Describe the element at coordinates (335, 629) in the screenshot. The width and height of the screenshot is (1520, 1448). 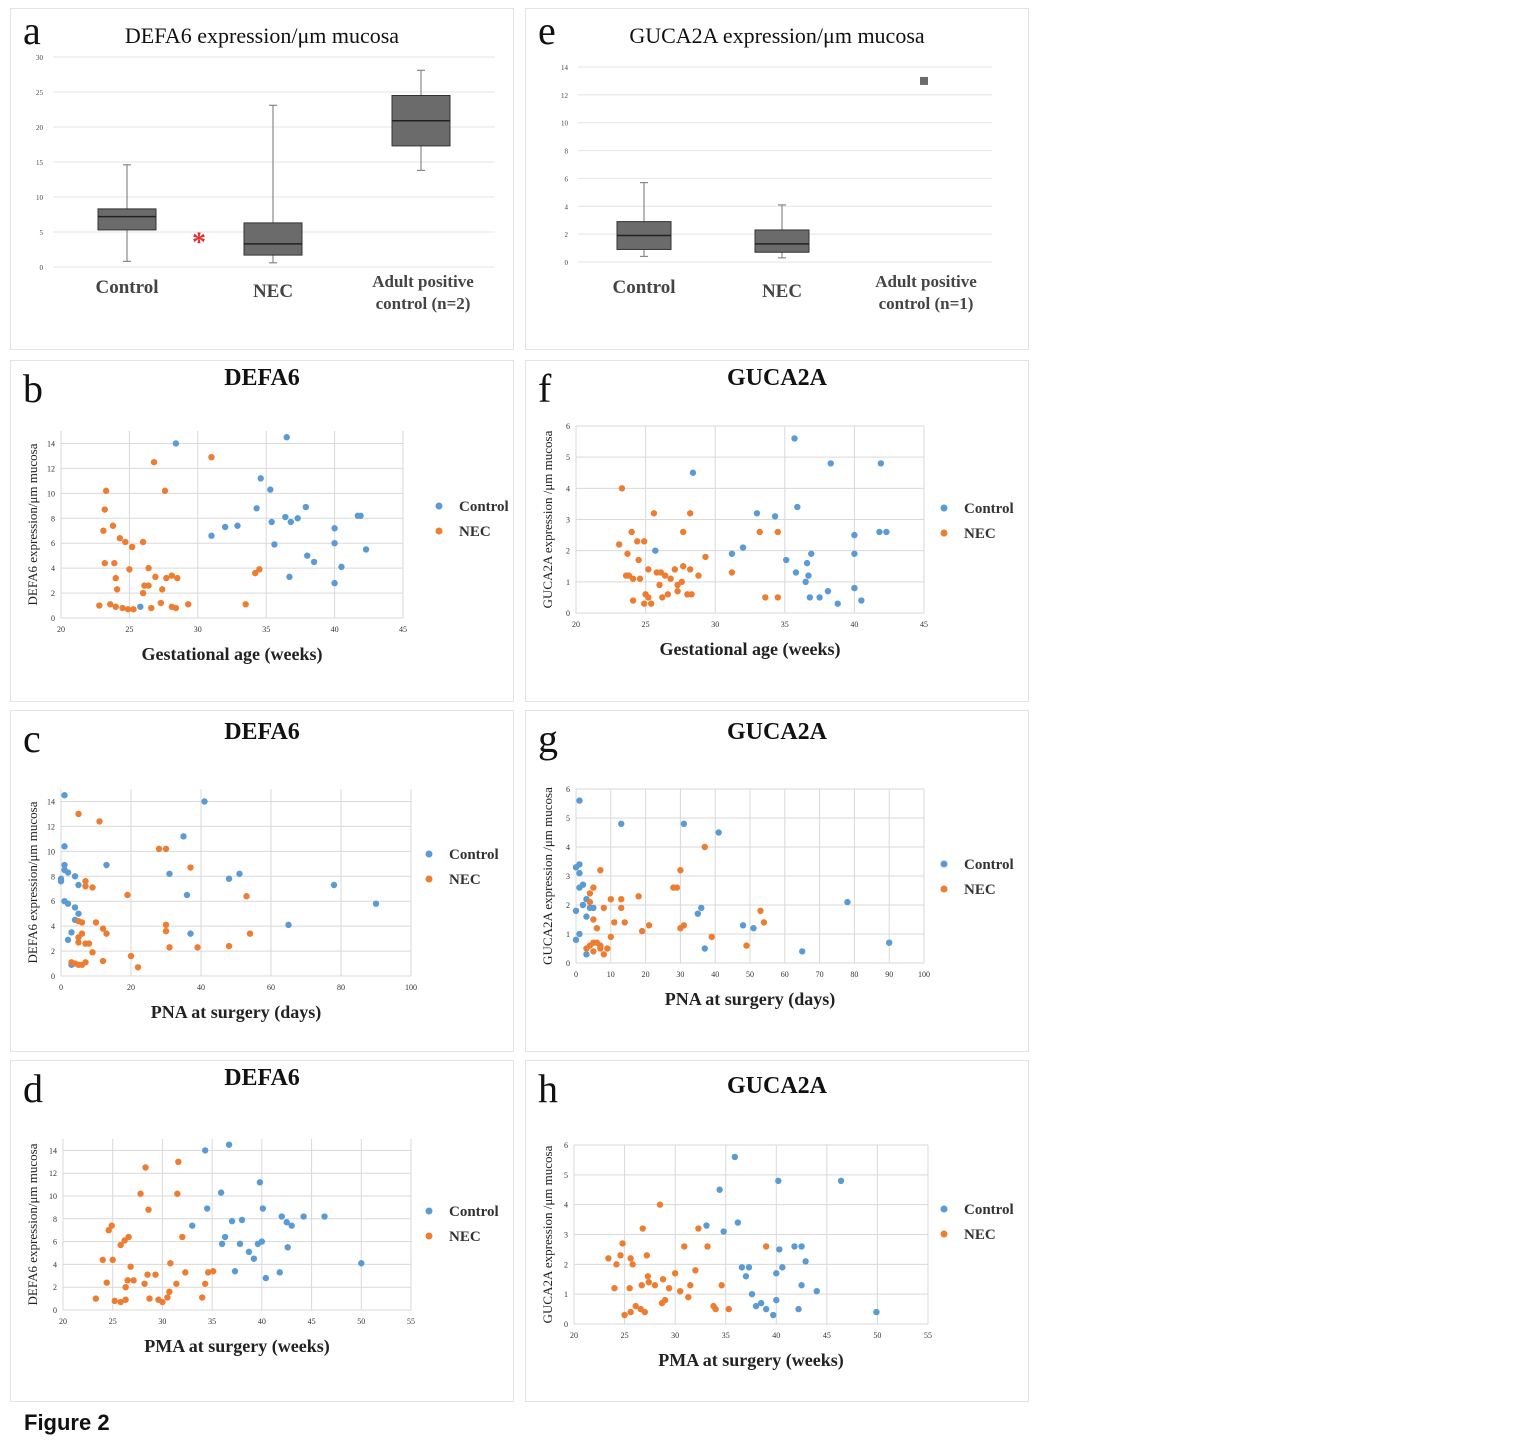
I see `x-tick-label: 40` at that location.